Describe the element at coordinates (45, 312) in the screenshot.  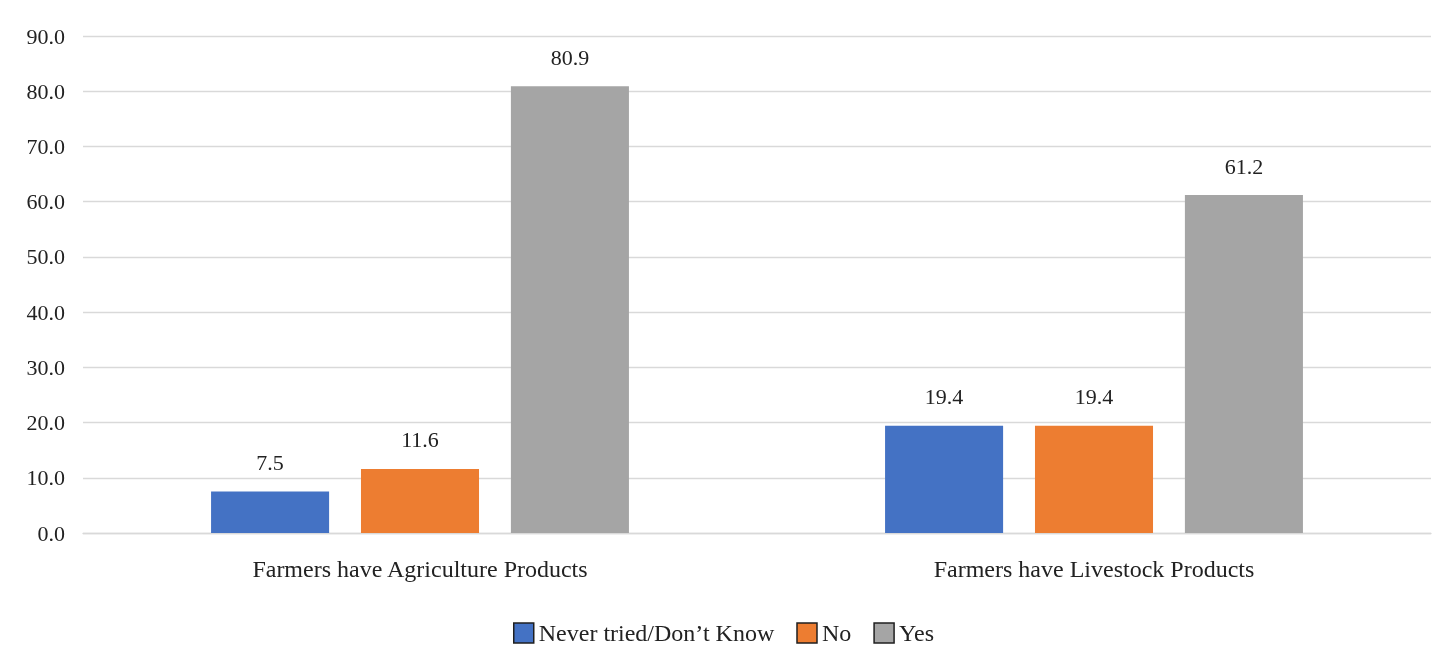
I see `y-tick-label: 40.0` at that location.